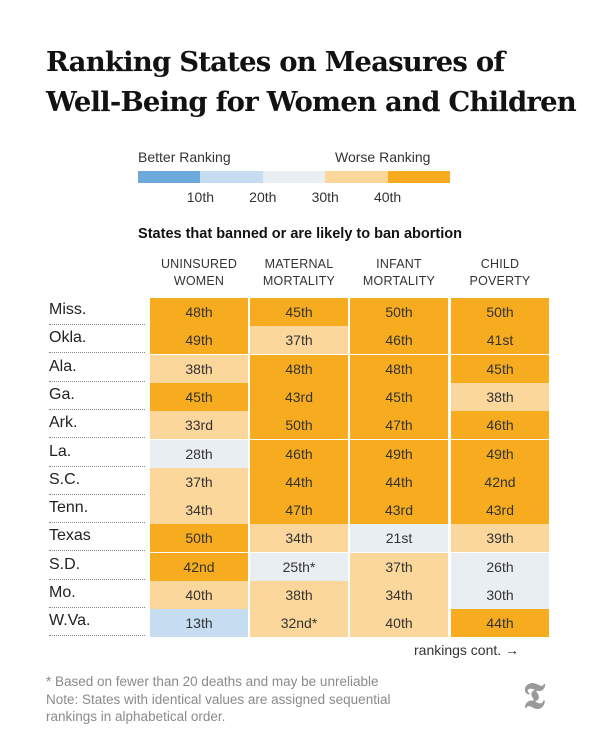  I want to click on rank-cell: 41st, so click(500, 340).